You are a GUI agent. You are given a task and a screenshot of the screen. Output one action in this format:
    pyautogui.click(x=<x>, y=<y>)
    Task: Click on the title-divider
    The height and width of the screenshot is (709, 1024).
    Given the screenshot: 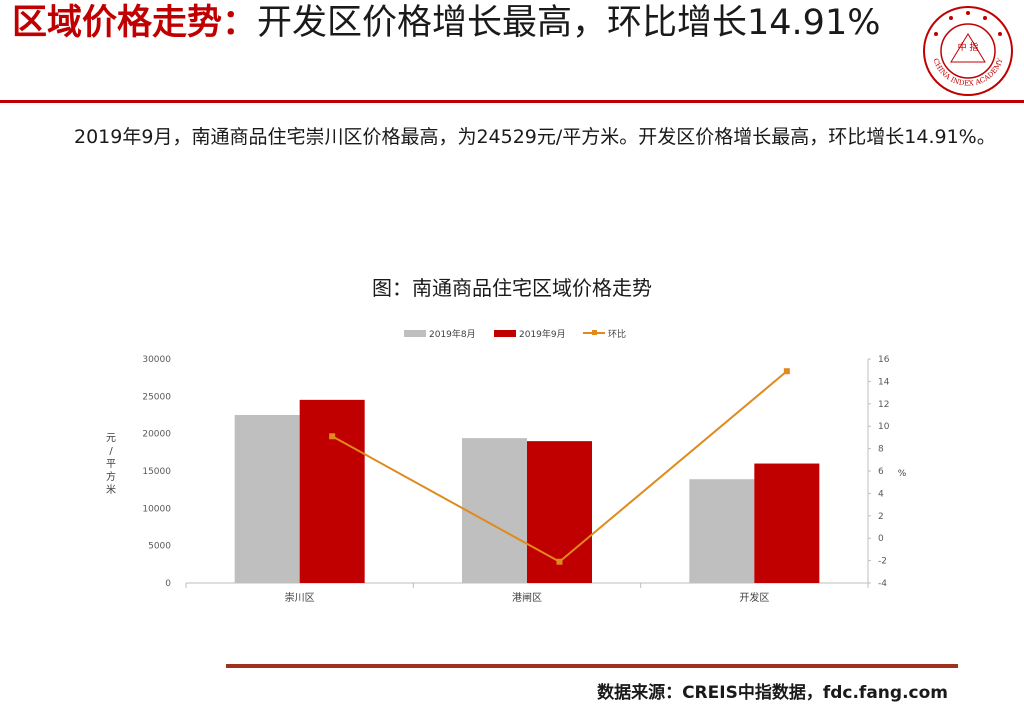 What is the action you would take?
    pyautogui.click(x=512, y=101)
    